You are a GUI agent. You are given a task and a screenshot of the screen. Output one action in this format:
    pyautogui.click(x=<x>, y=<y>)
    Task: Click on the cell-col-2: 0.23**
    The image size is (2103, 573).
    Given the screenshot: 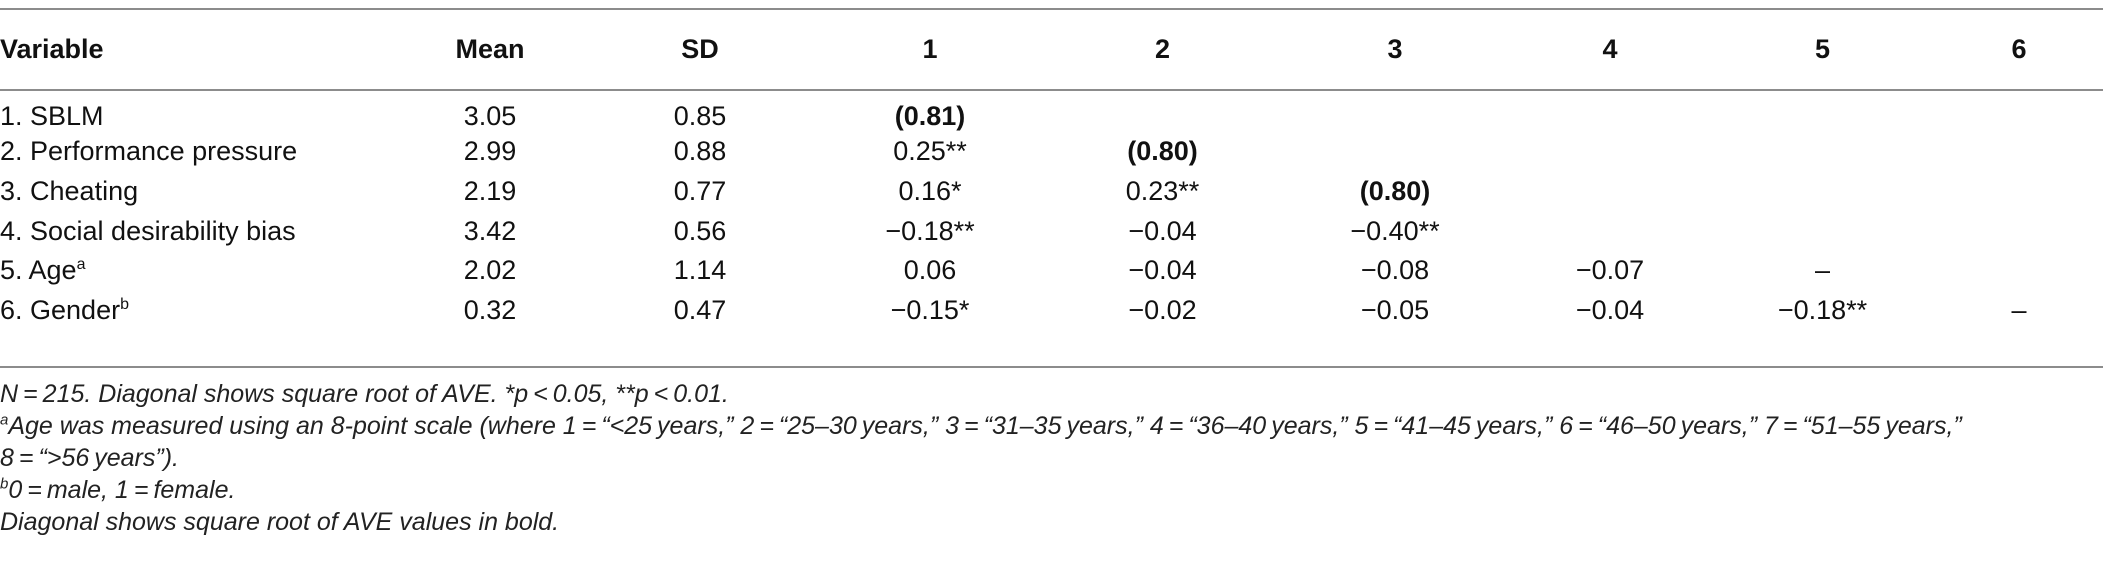 What is the action you would take?
    pyautogui.click(x=1162, y=191)
    